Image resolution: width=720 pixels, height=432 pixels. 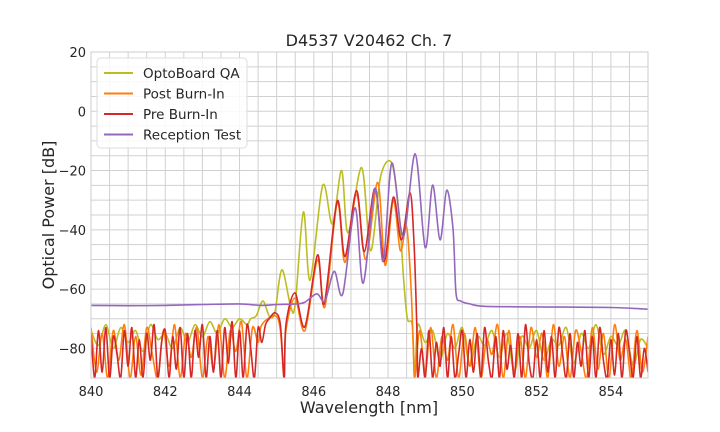 I want to click on x-tick-label: 854, so click(x=610, y=392).